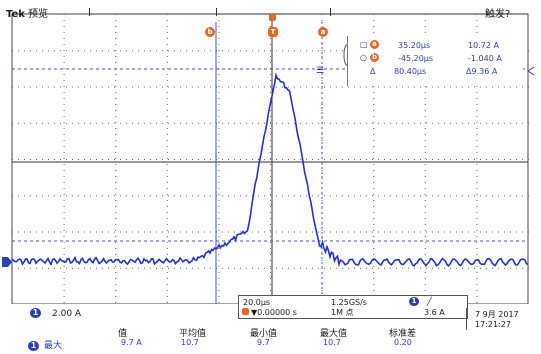 The height and width of the screenshot is (354, 541). What do you see at coordinates (35, 313) in the screenshot?
I see `ch1-scale-badge: 1` at bounding box center [35, 313].